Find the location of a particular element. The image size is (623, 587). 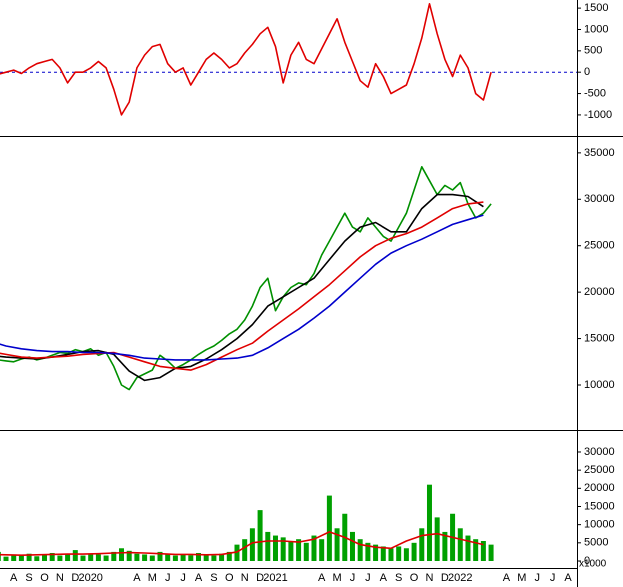

y-tick-label: 1000 is located at coordinates (596, 29).